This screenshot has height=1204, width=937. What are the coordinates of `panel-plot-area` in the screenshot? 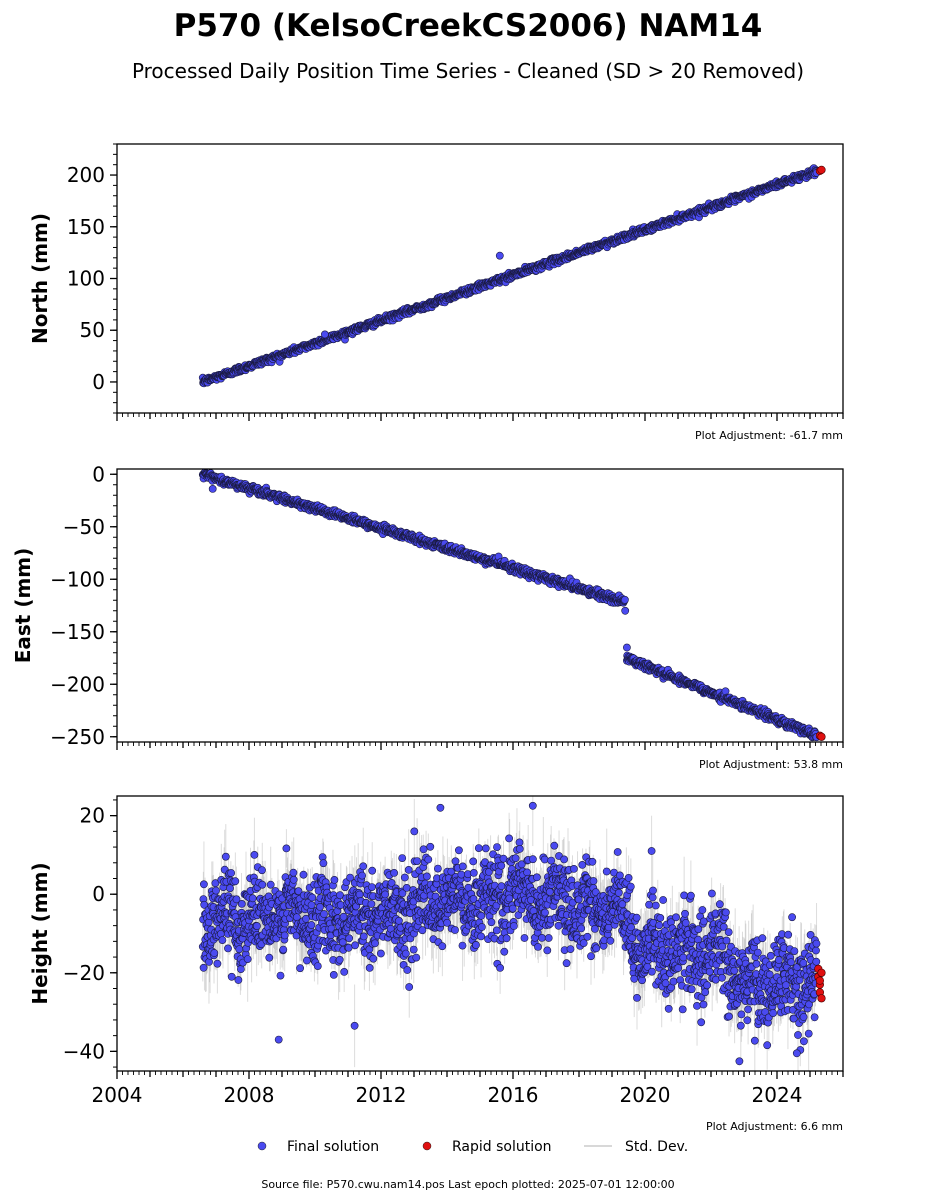 It's located at (512, 276).